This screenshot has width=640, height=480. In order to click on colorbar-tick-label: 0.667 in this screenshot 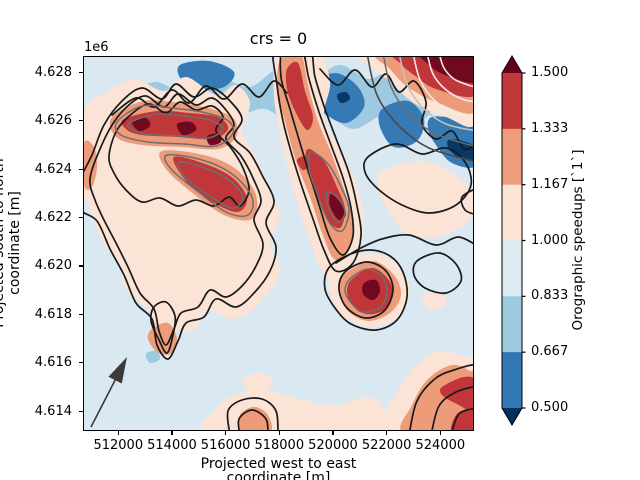, I will do `click(550, 352)`.